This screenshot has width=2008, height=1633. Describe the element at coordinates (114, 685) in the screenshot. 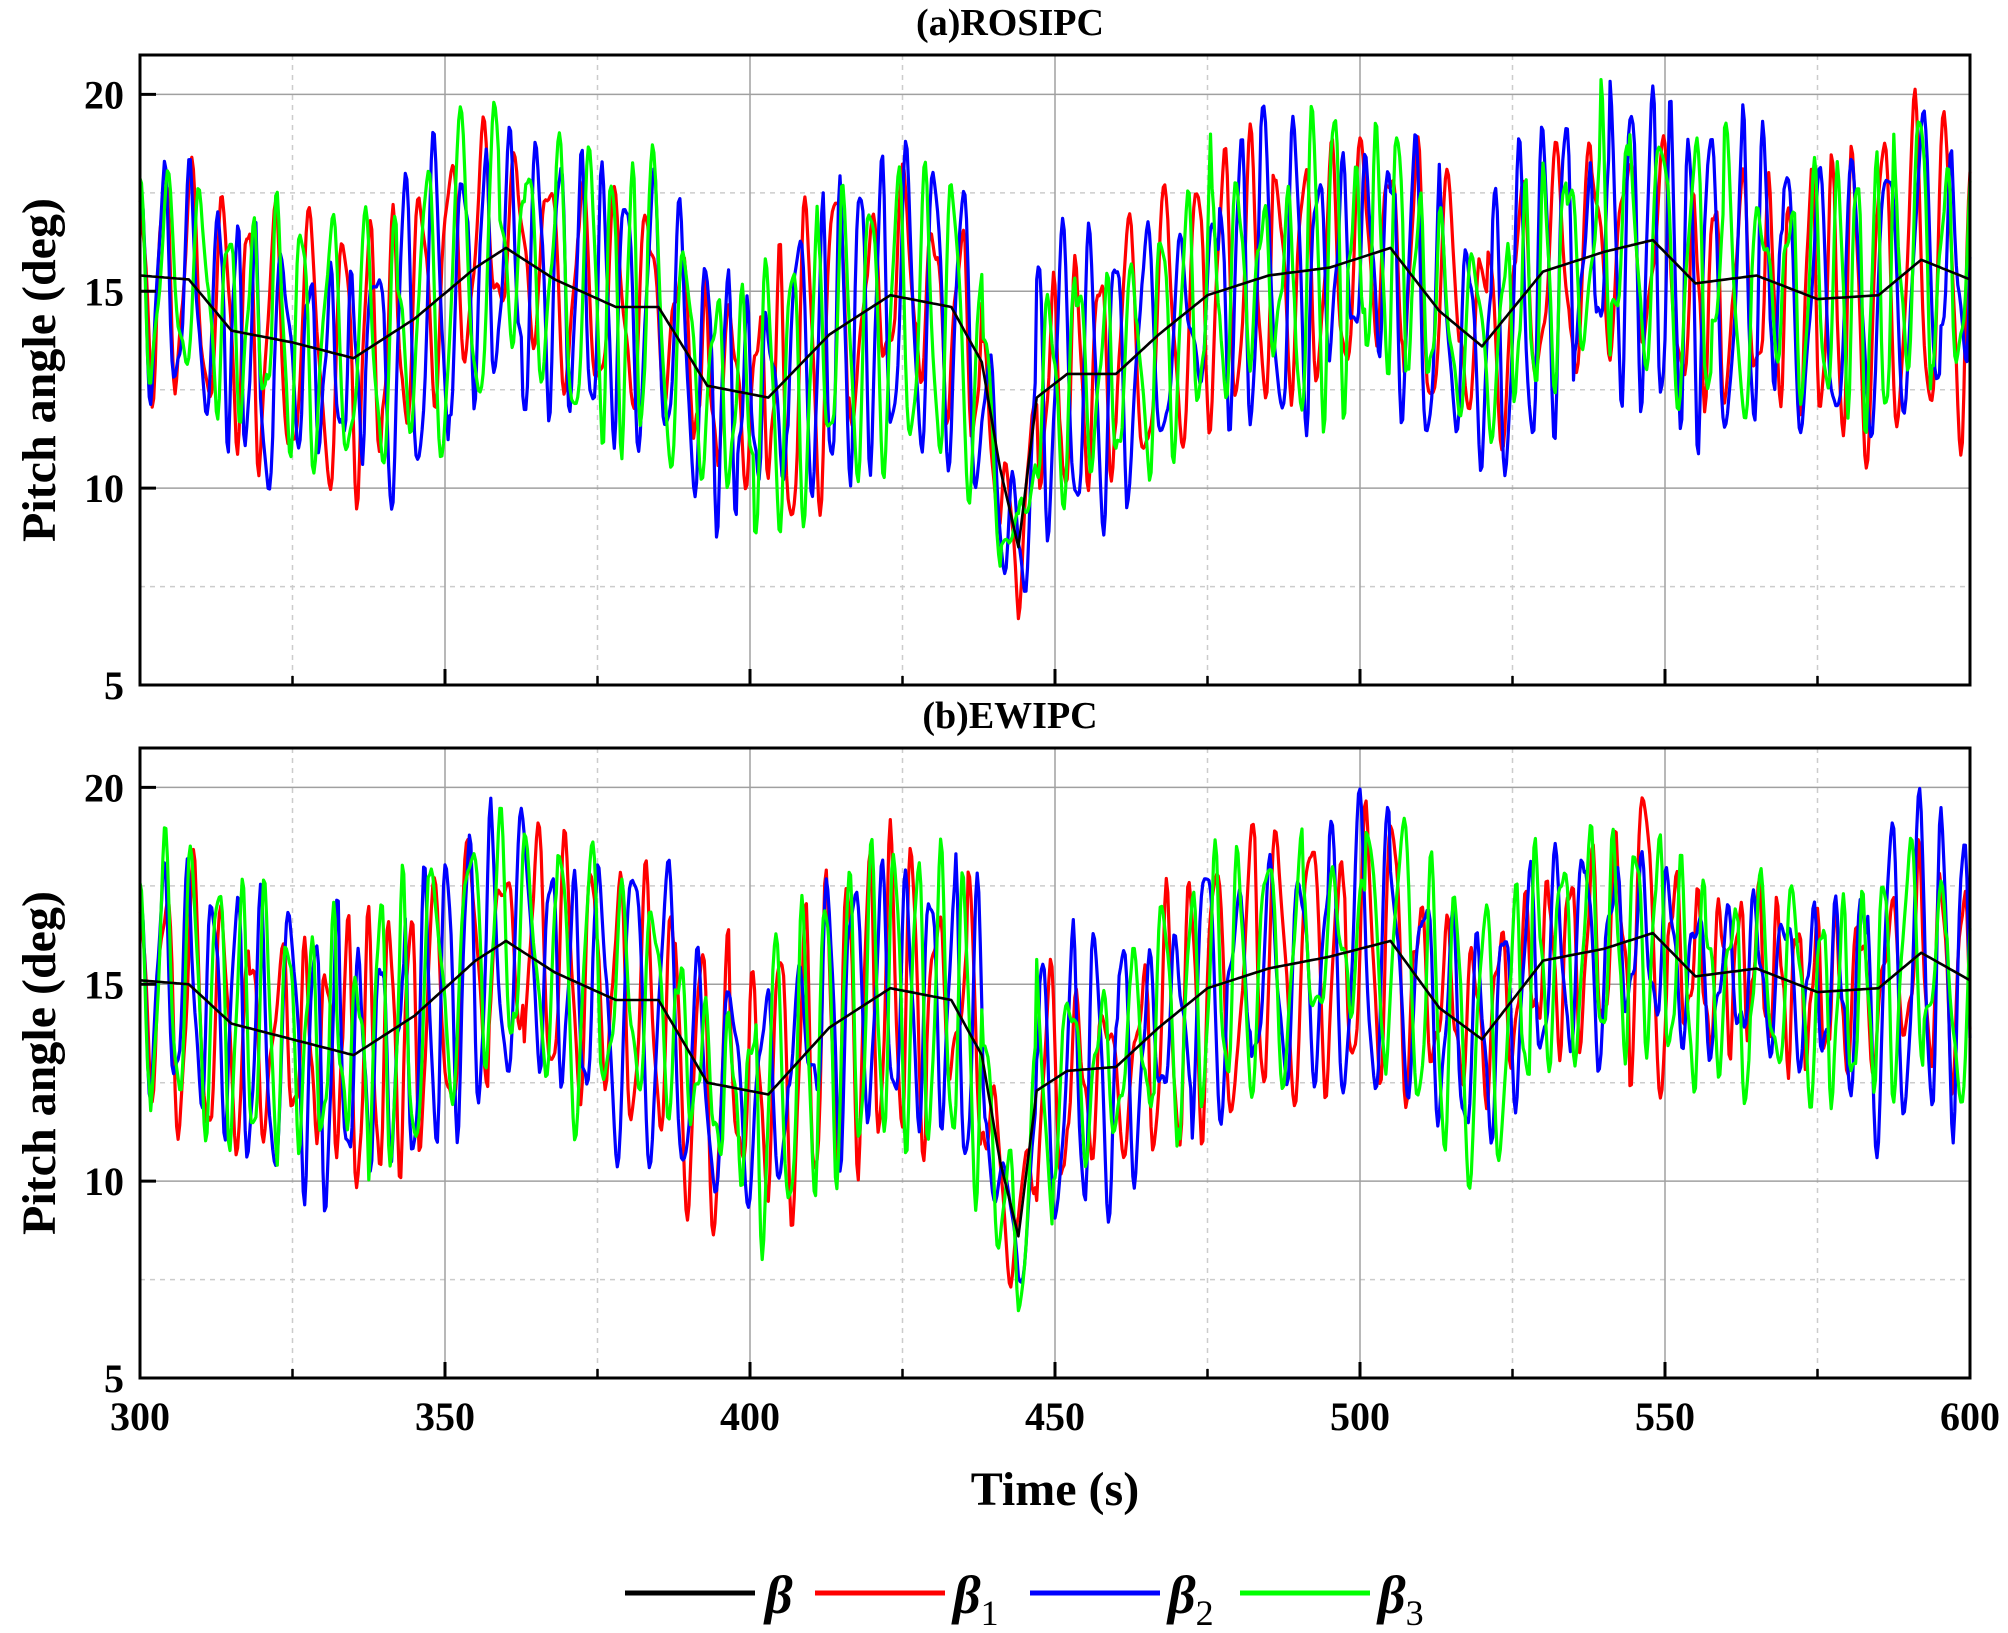

I see `panel-a-ytick-label-0: 5` at that location.